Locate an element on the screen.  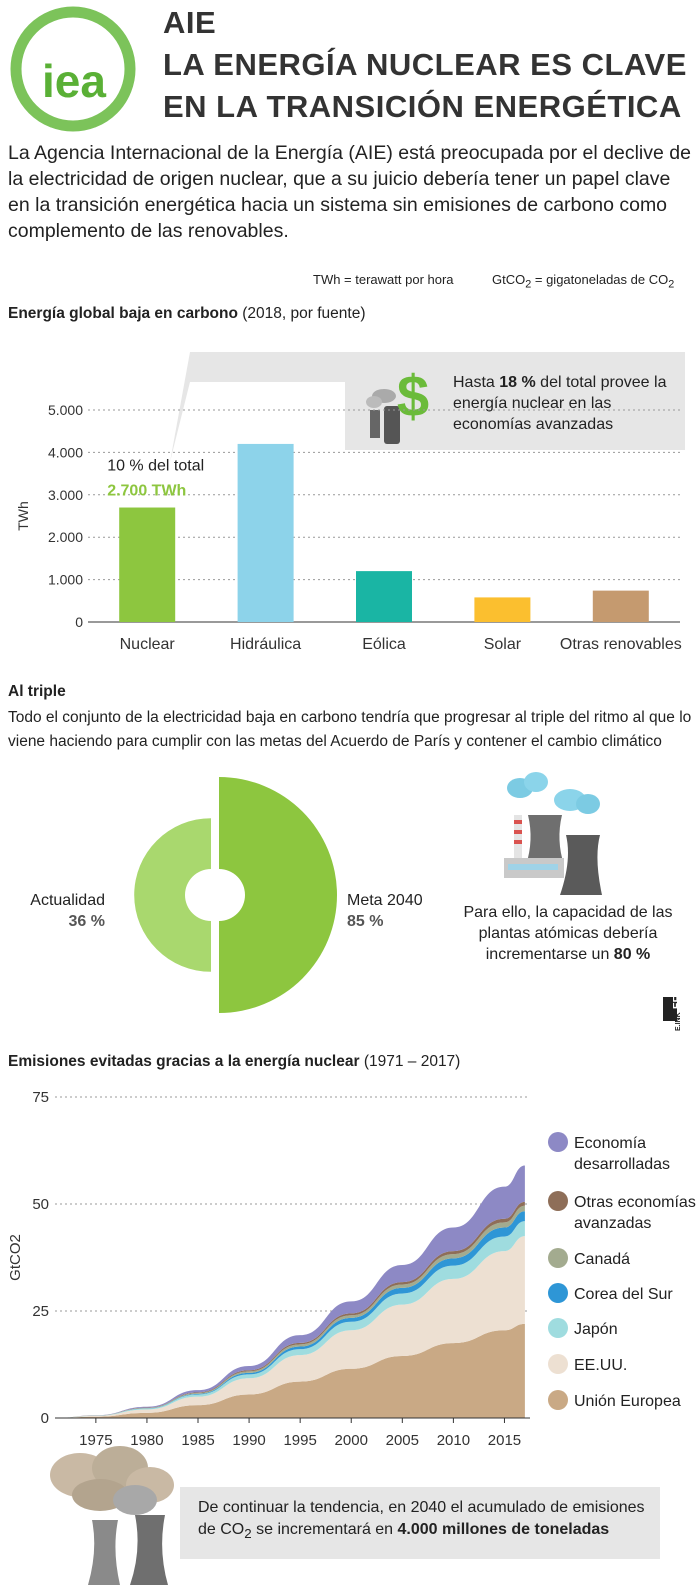
smoke-plant-icon is located at coordinates (112, 1515).